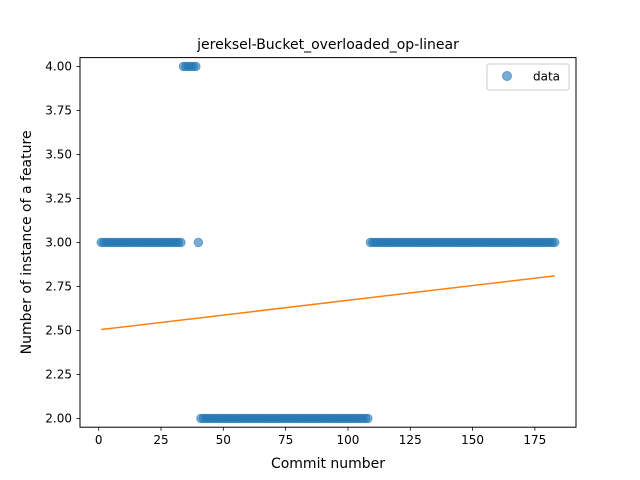 The image size is (640, 480). I want to click on fit-line, so click(328, 303).